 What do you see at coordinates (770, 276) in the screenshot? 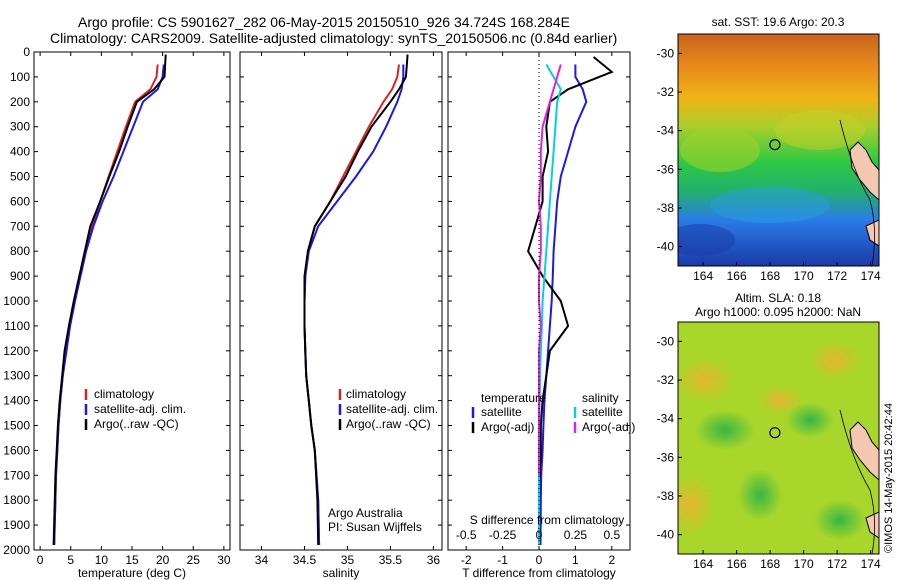
I see `map-x-tick-label: 168` at bounding box center [770, 276].